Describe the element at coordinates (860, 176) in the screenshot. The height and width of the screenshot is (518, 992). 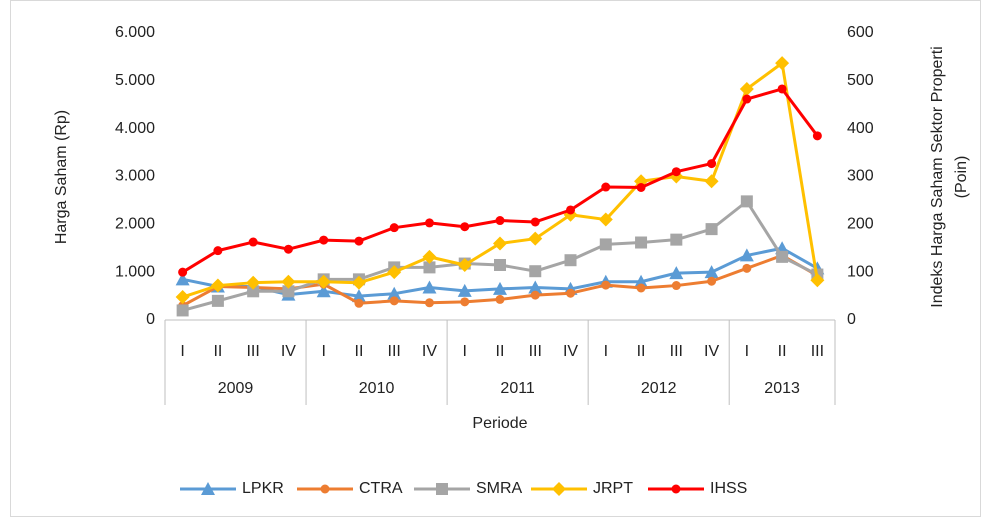
I see `y2-tick-label: 300` at that location.